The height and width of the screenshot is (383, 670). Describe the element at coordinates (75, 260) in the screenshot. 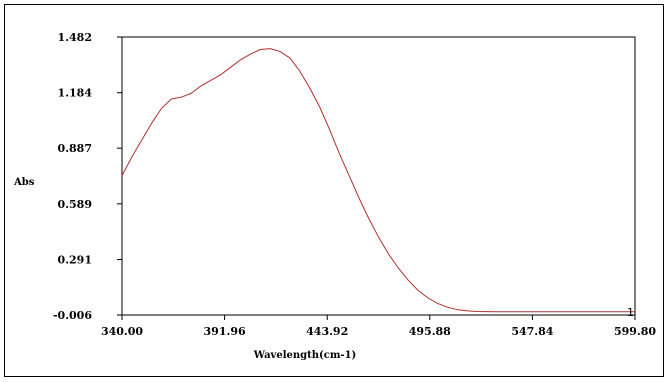

I see `y-tick-label: 0.291` at that location.